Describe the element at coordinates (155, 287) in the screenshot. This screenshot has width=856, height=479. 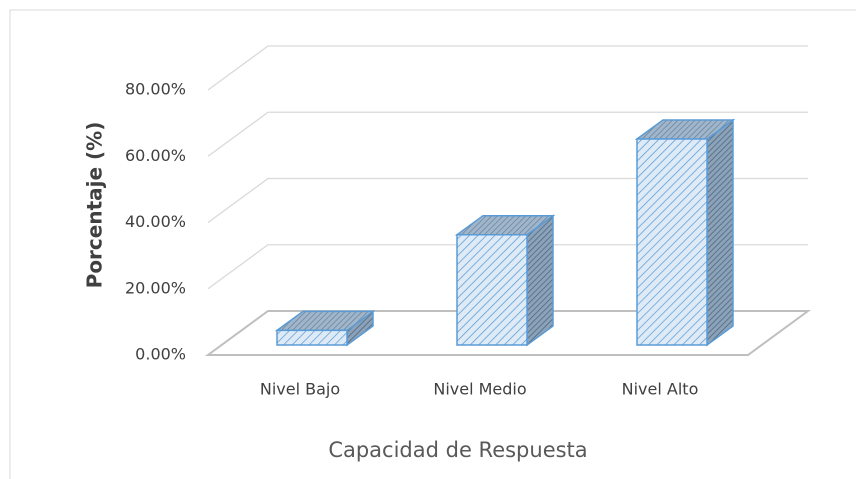
I see `y-tick-label: 20.00%` at that location.